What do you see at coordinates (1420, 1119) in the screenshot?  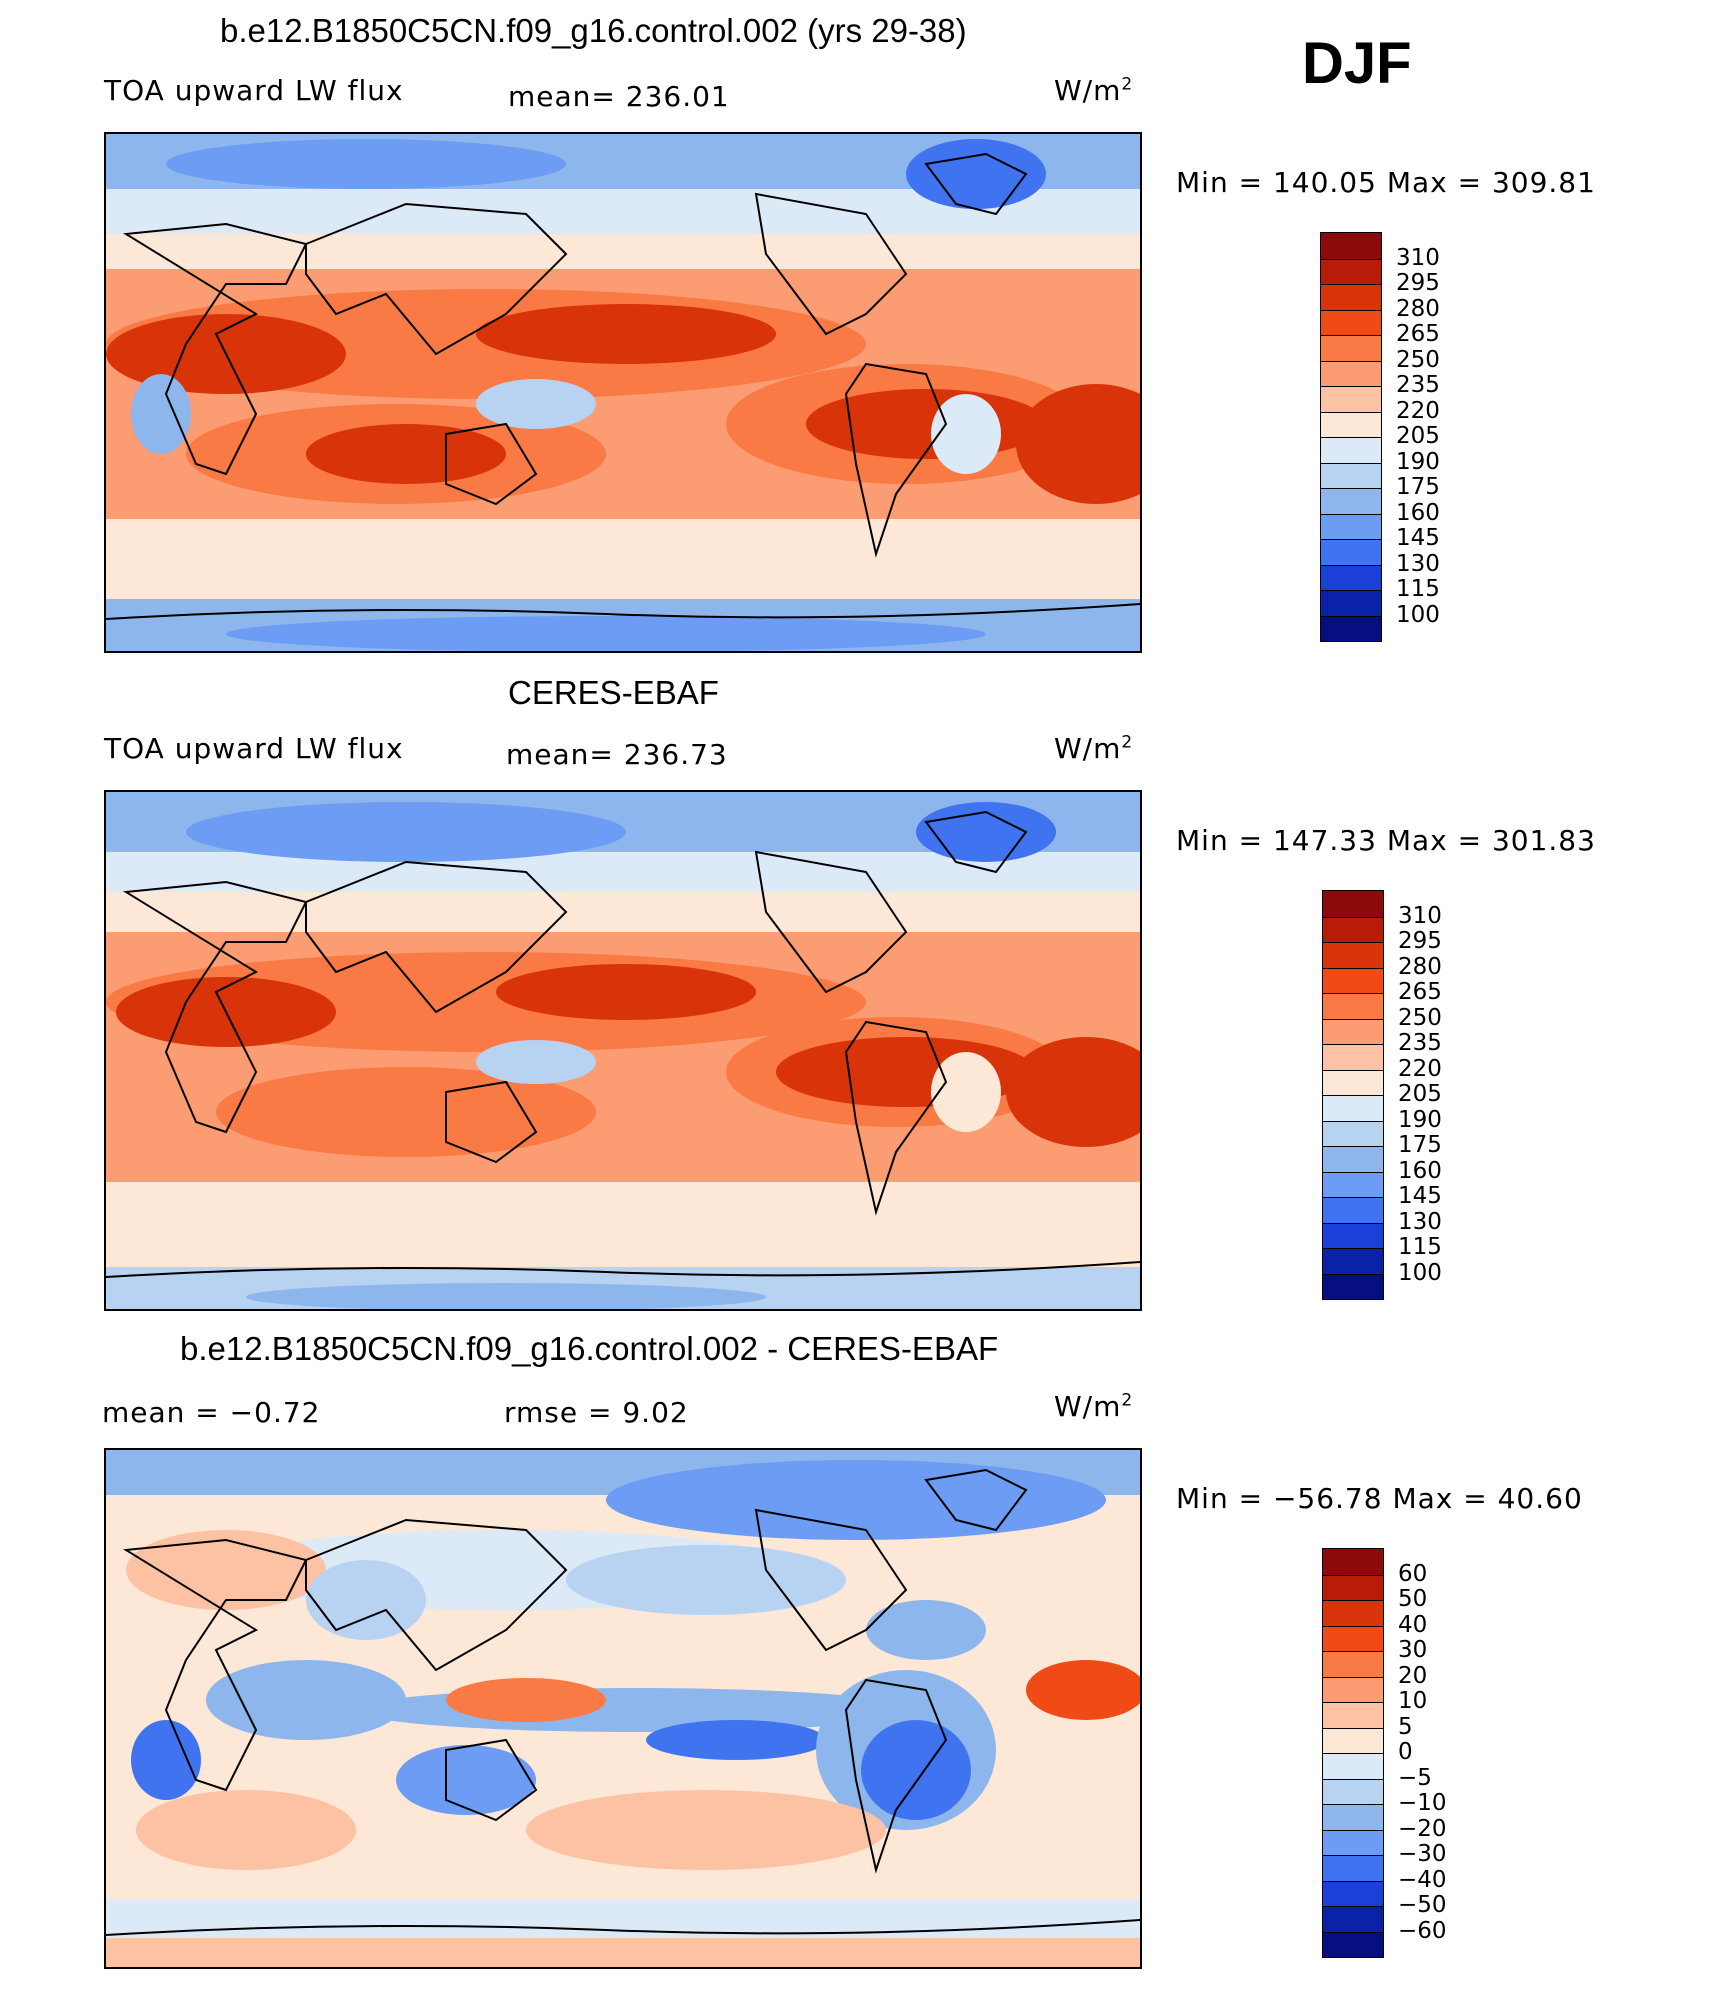 I see `colorbar-tick-label: 190` at bounding box center [1420, 1119].